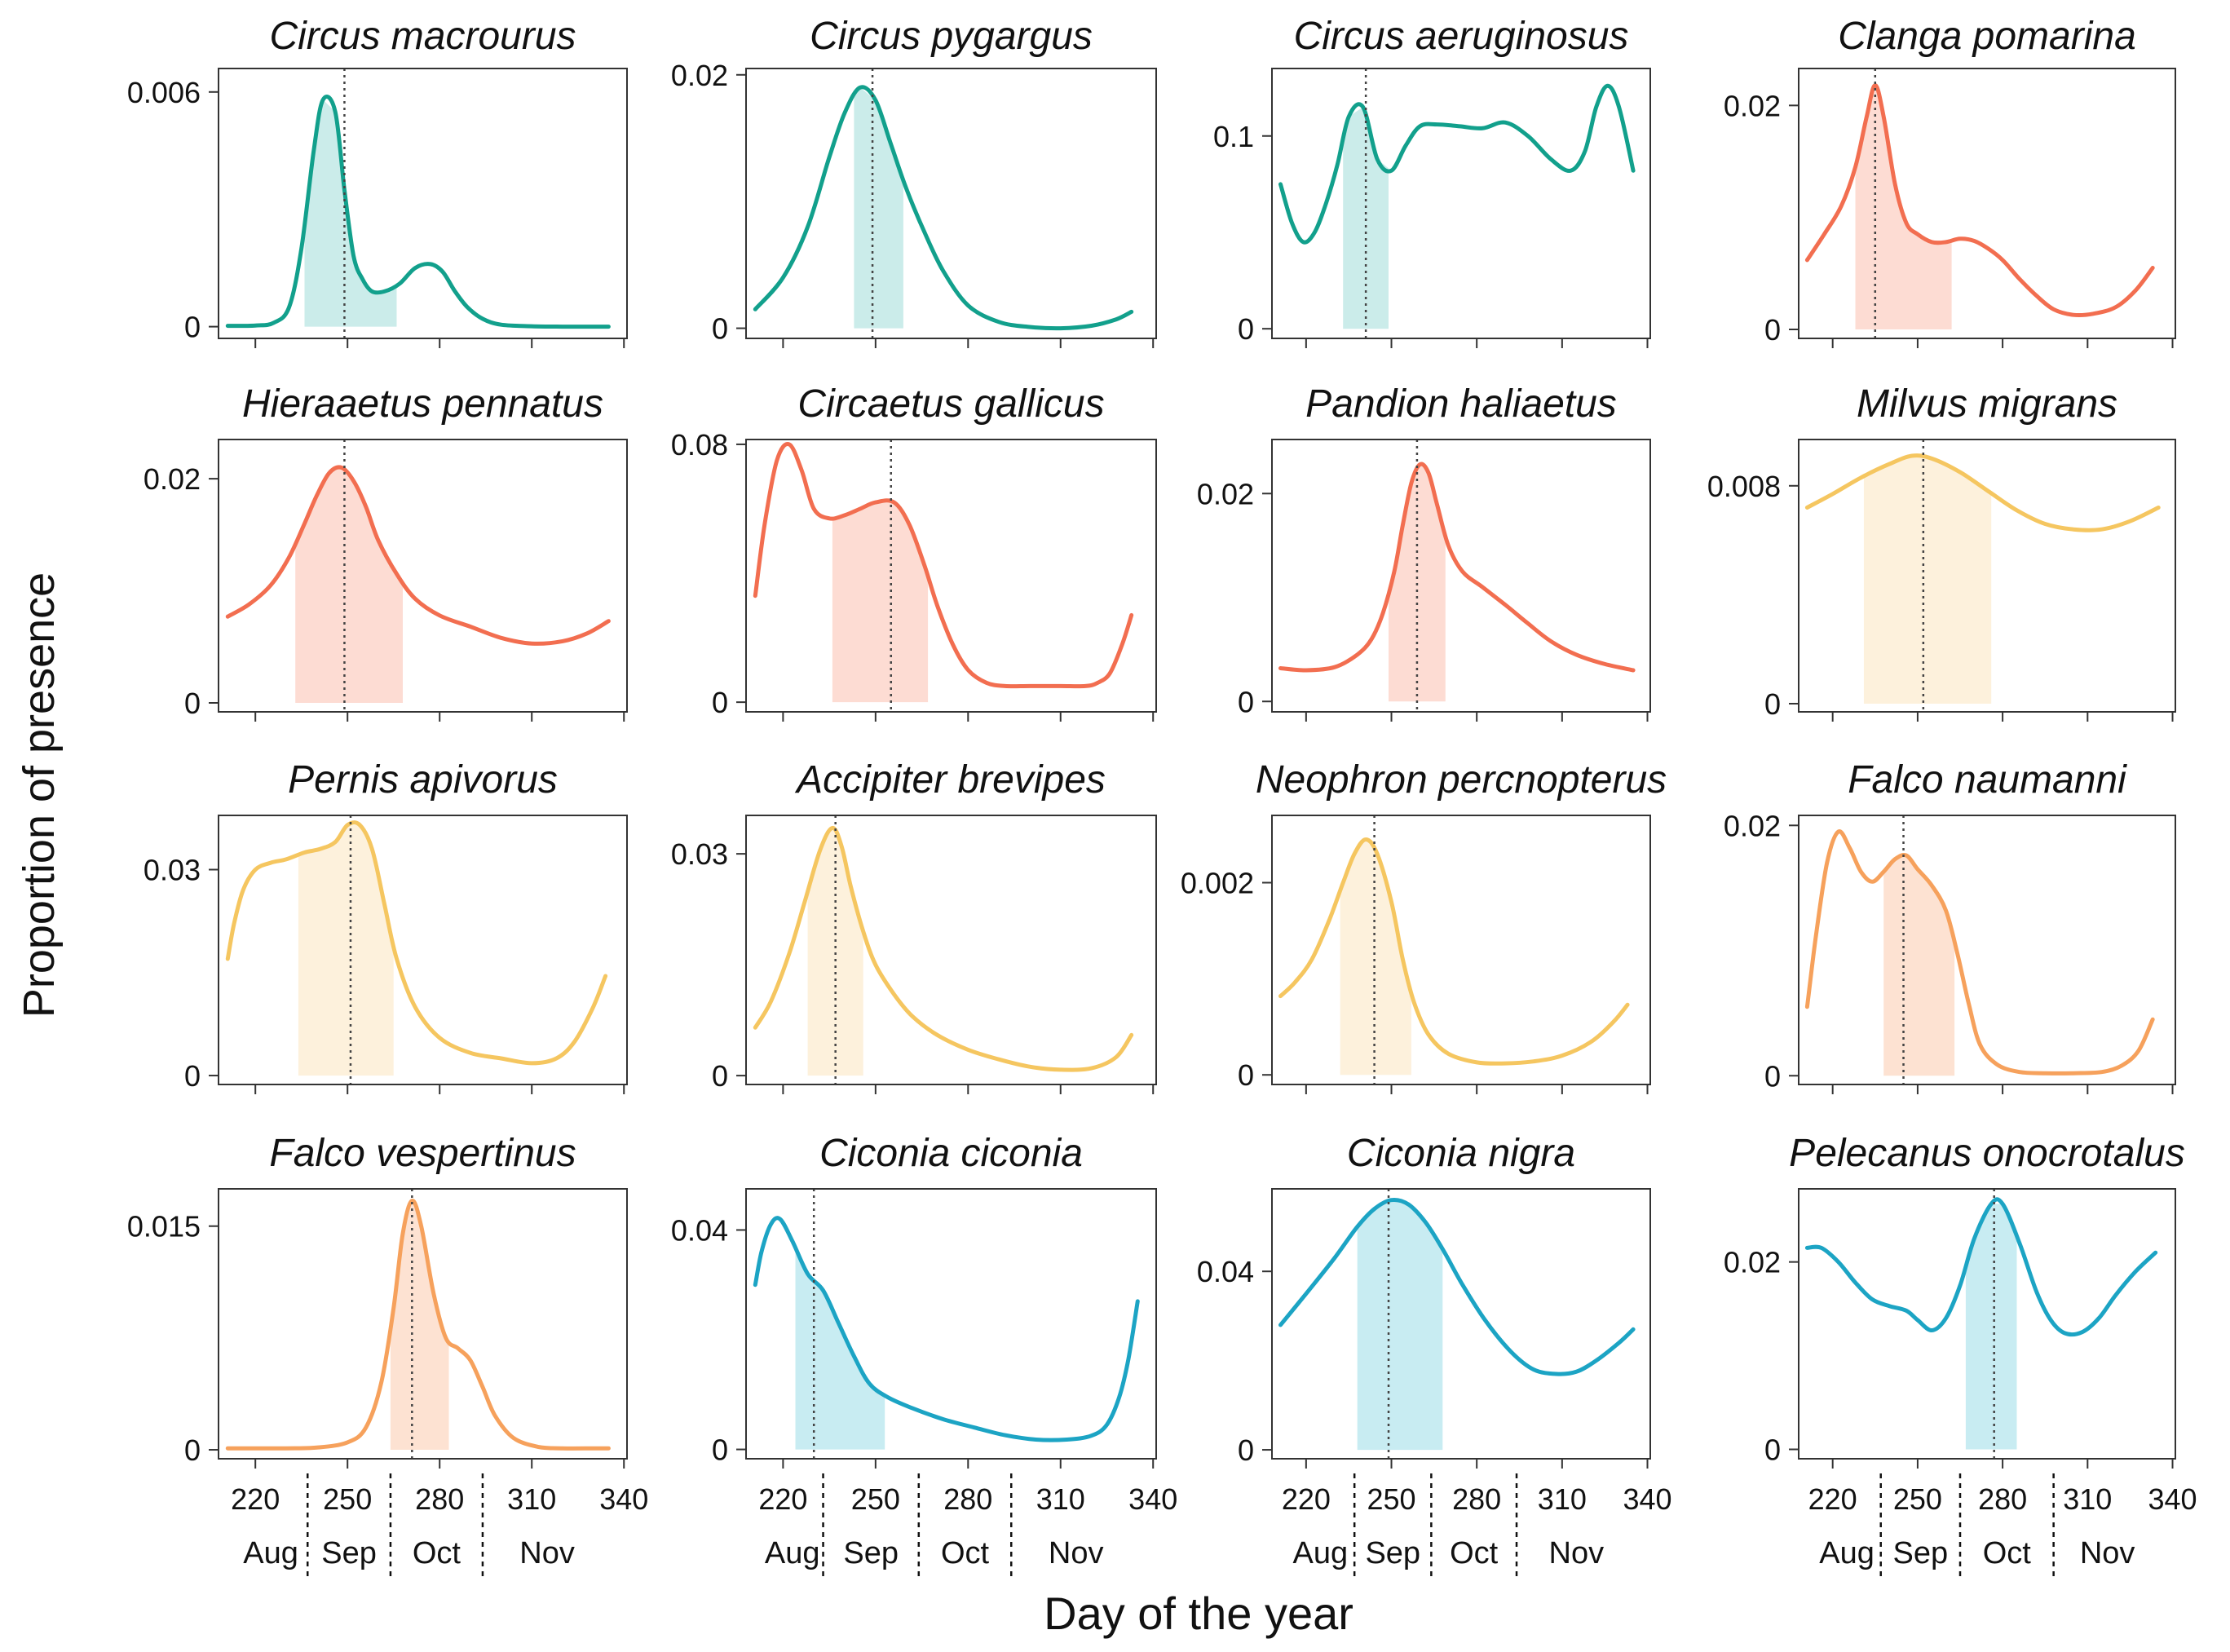 The image size is (2230, 1652). Describe the element at coordinates (378, 182) in the screenshot. I see `panel-circus-macrourus: Circus macrourus 0 0.006` at that location.